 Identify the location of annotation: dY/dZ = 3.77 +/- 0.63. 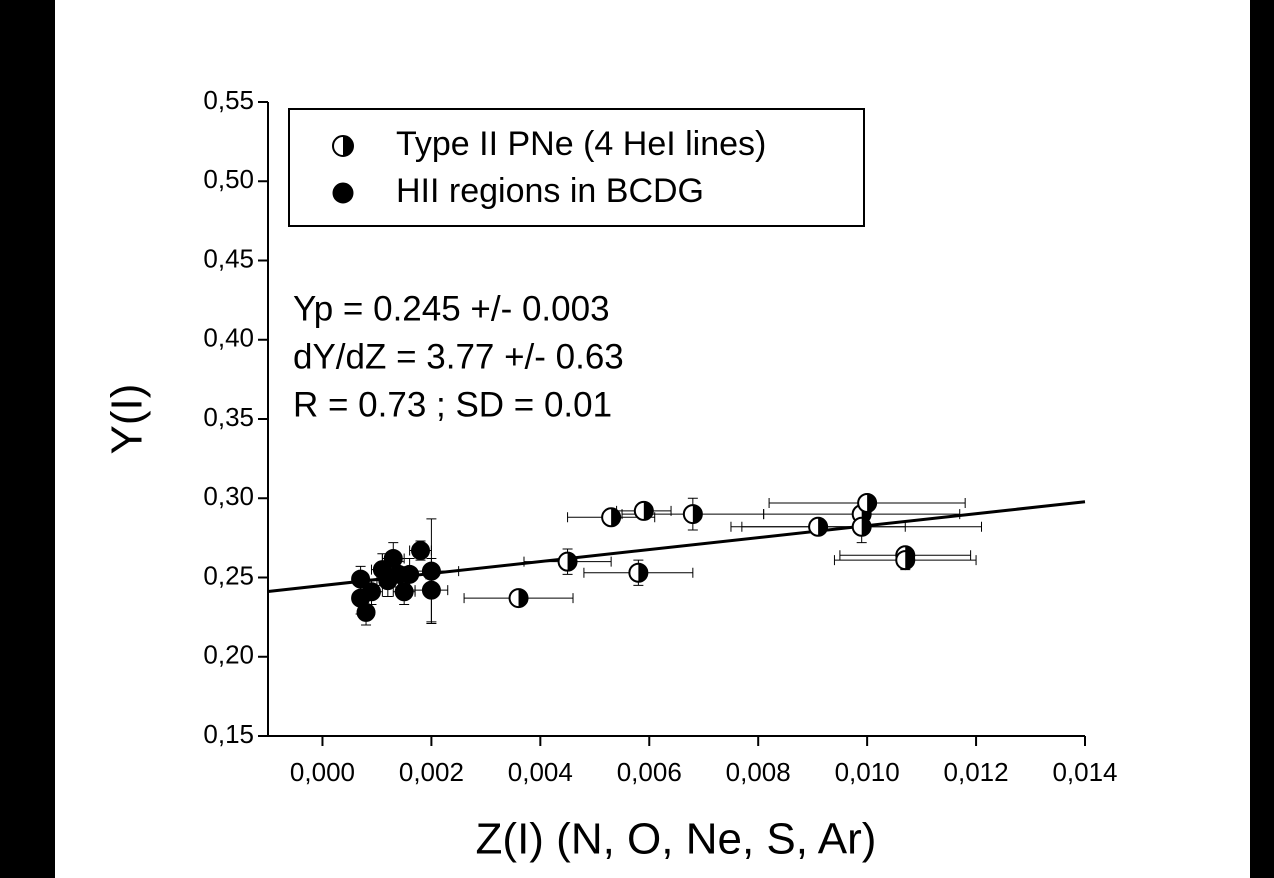
(458, 356).